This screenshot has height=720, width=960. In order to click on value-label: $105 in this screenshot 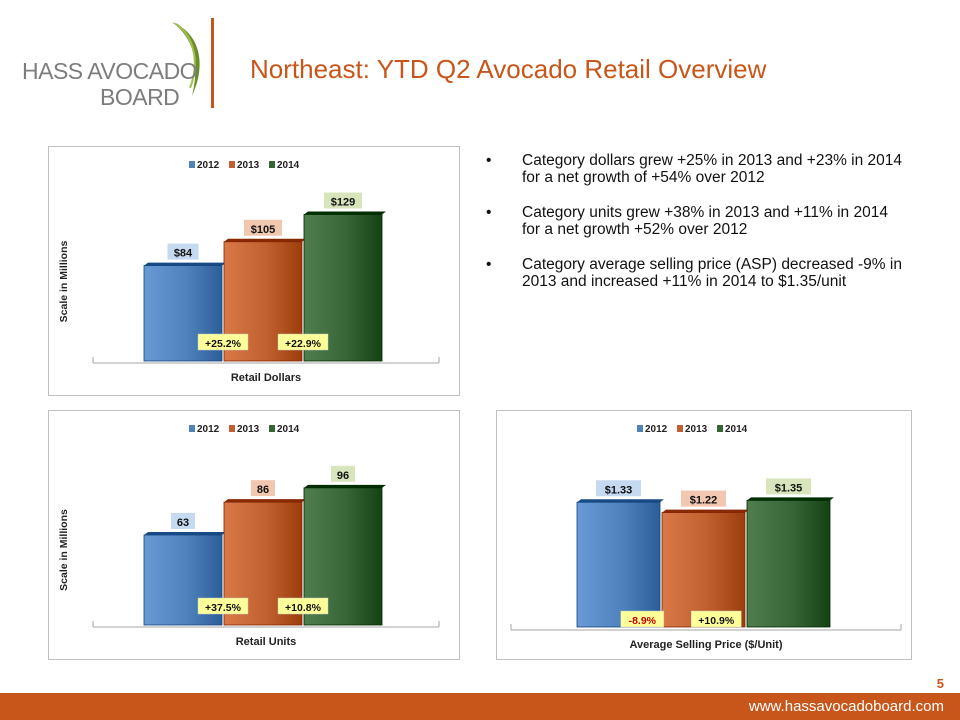, I will do `click(263, 227)`.